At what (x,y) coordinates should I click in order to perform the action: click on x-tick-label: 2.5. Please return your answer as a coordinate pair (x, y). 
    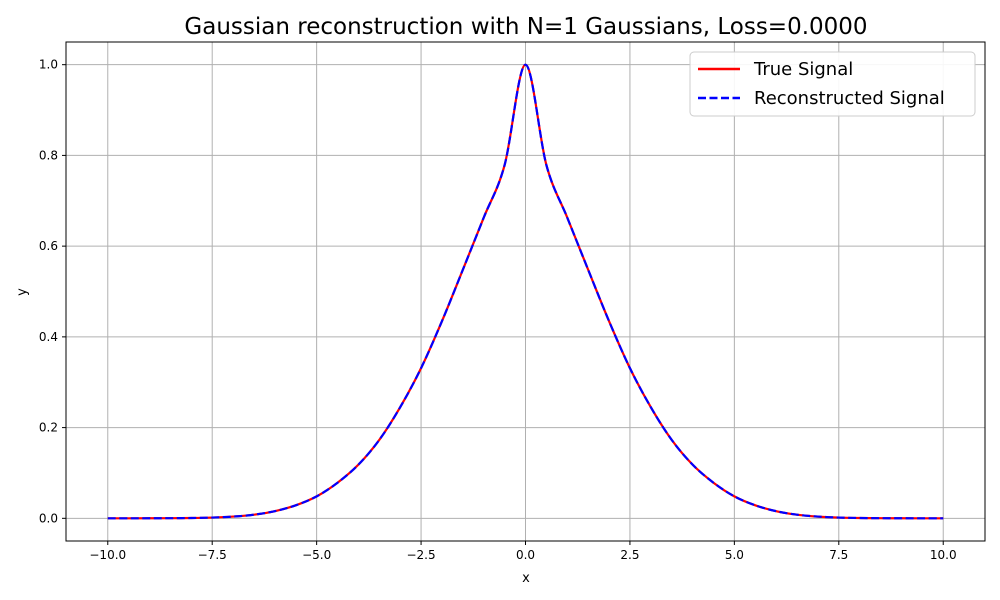
    Looking at the image, I should click on (629, 555).